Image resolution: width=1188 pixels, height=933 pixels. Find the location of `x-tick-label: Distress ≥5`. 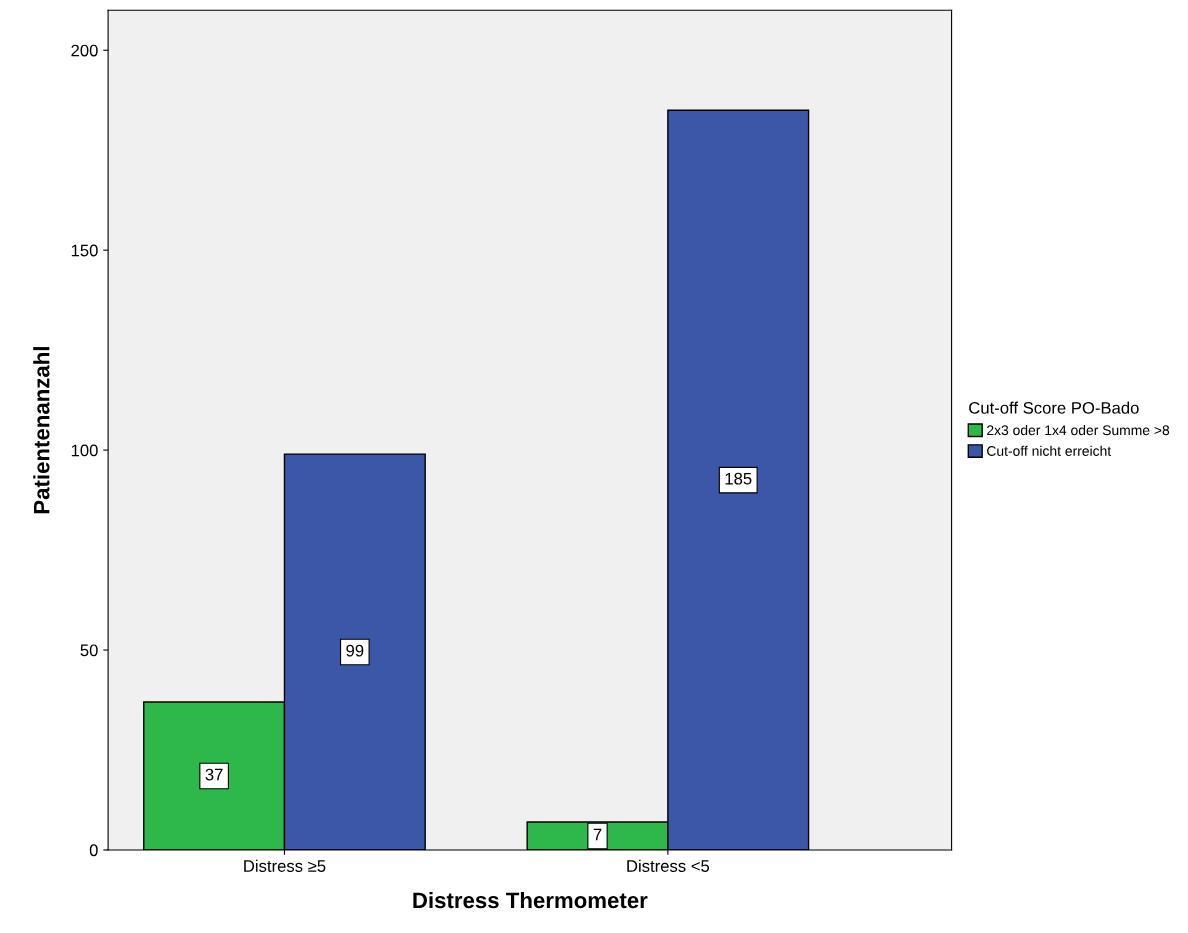

x-tick-label: Distress ≥5 is located at coordinates (285, 865).